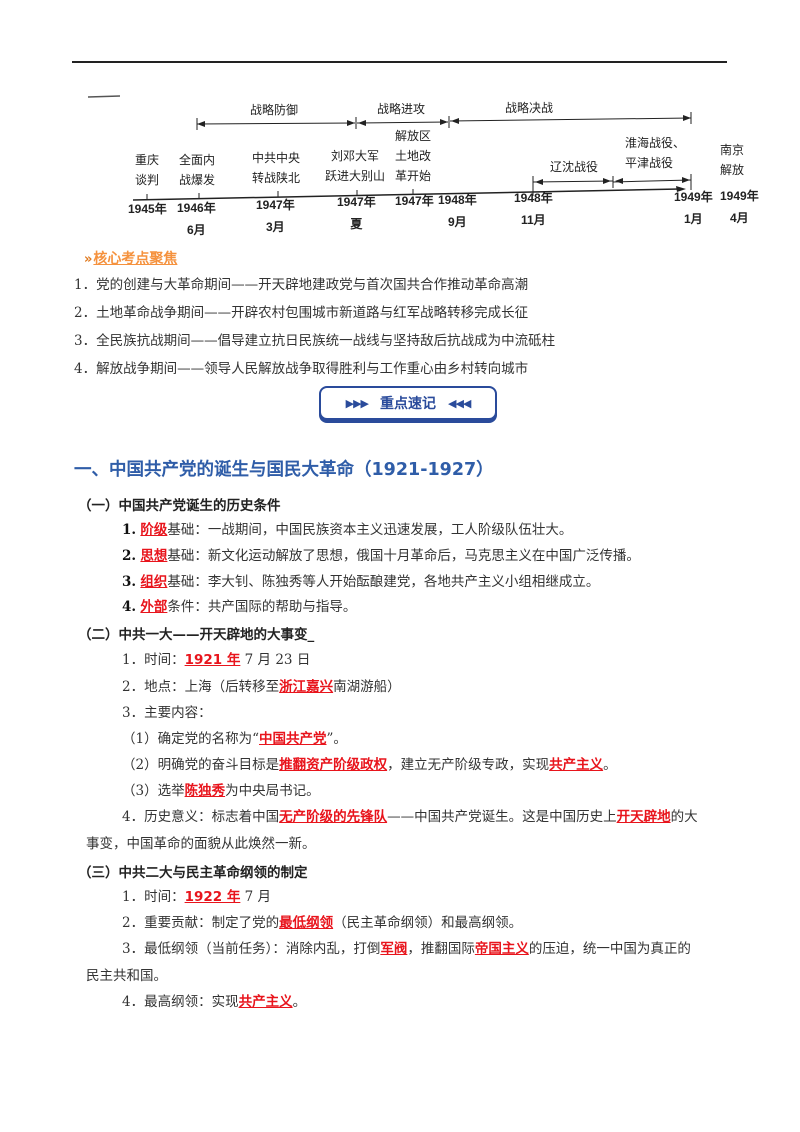 The width and height of the screenshot is (800, 1132). I want to click on focus-item: 4．解放战争期间——领导人民解放战争取得胜利与工作重心由乡村转向城市, so click(301, 369).